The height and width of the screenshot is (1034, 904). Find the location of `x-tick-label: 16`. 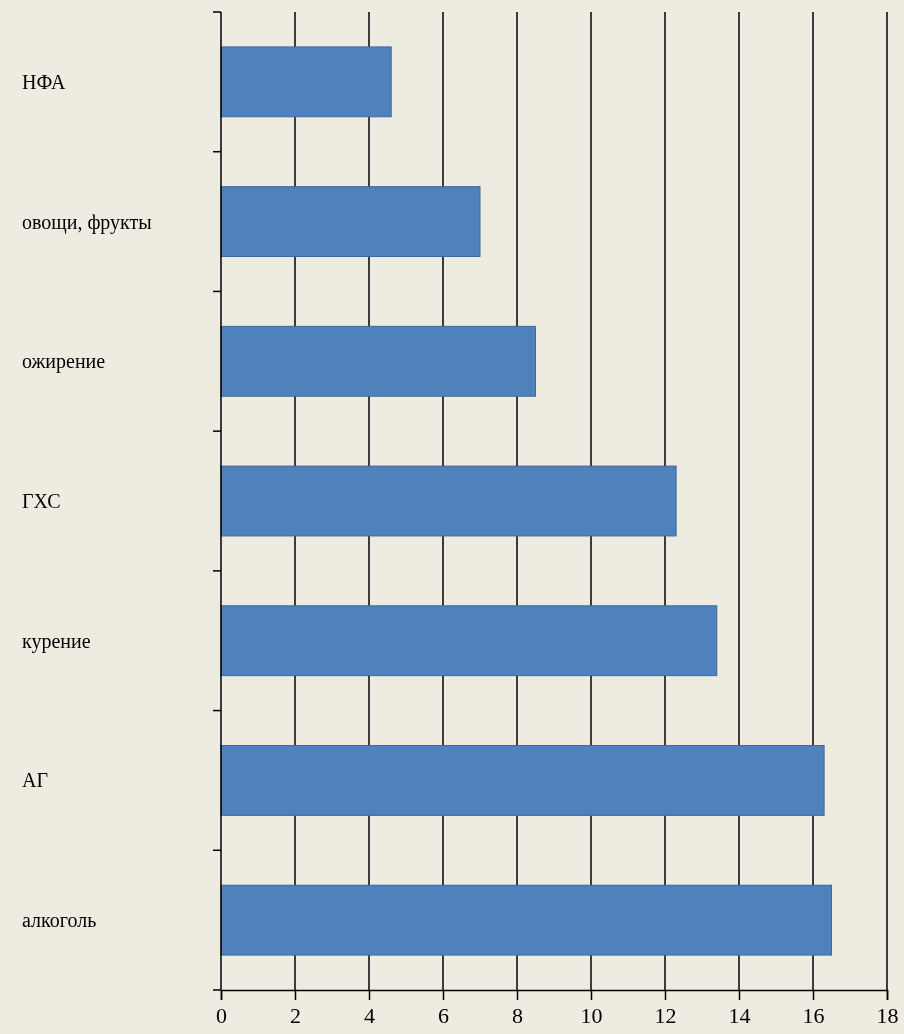

x-tick-label: 16 is located at coordinates (813, 1015).